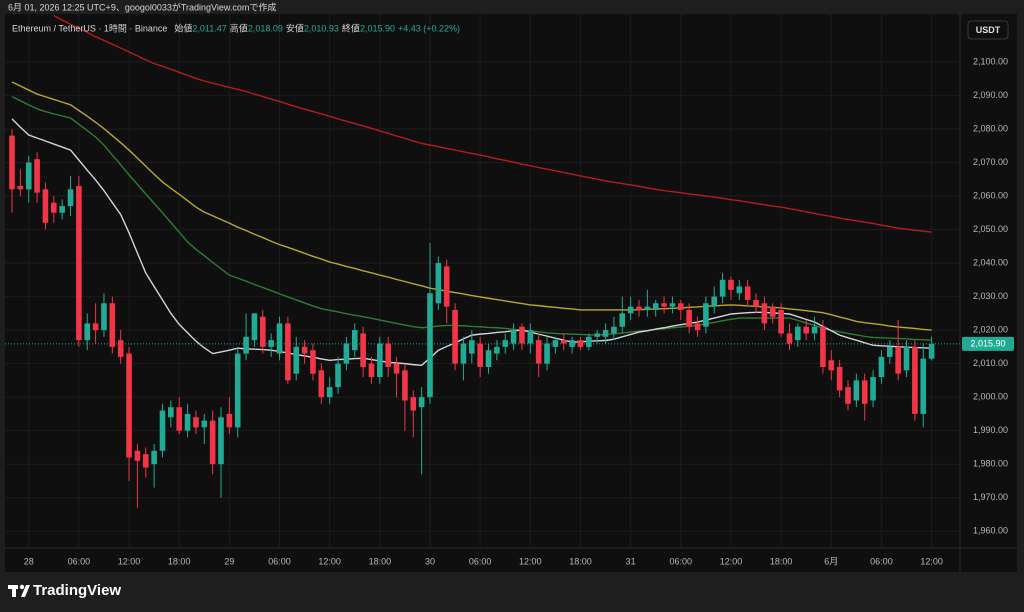 The image size is (1024, 612). I want to click on legend-label: 安値, so click(295, 27).